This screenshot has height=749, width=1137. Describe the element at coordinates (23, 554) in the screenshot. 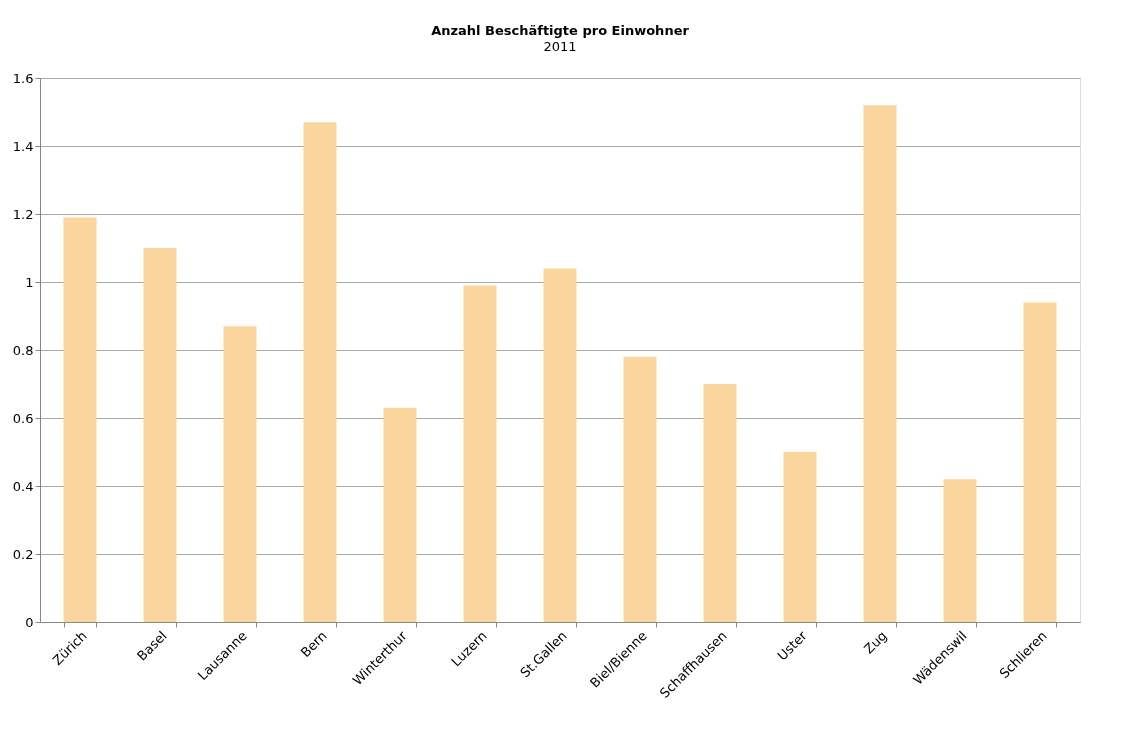

I see `y-tick-label: 0.2` at that location.